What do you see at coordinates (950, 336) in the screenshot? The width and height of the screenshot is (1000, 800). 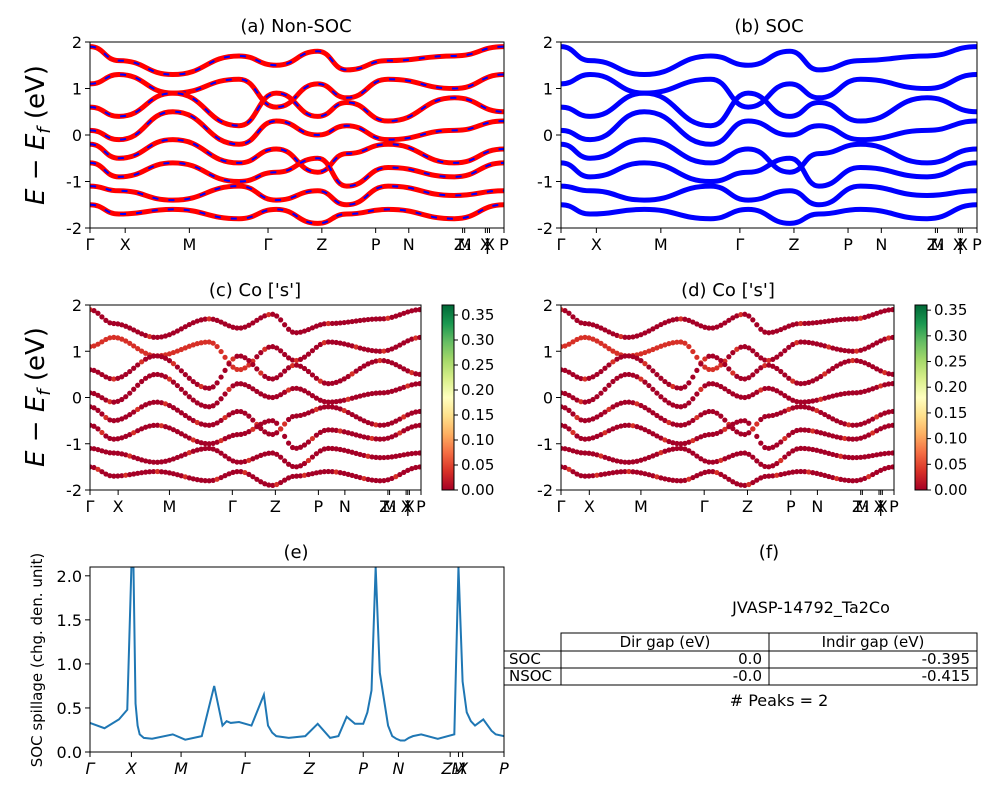 I see `colorbar-tick-label: 0.30` at bounding box center [950, 336].